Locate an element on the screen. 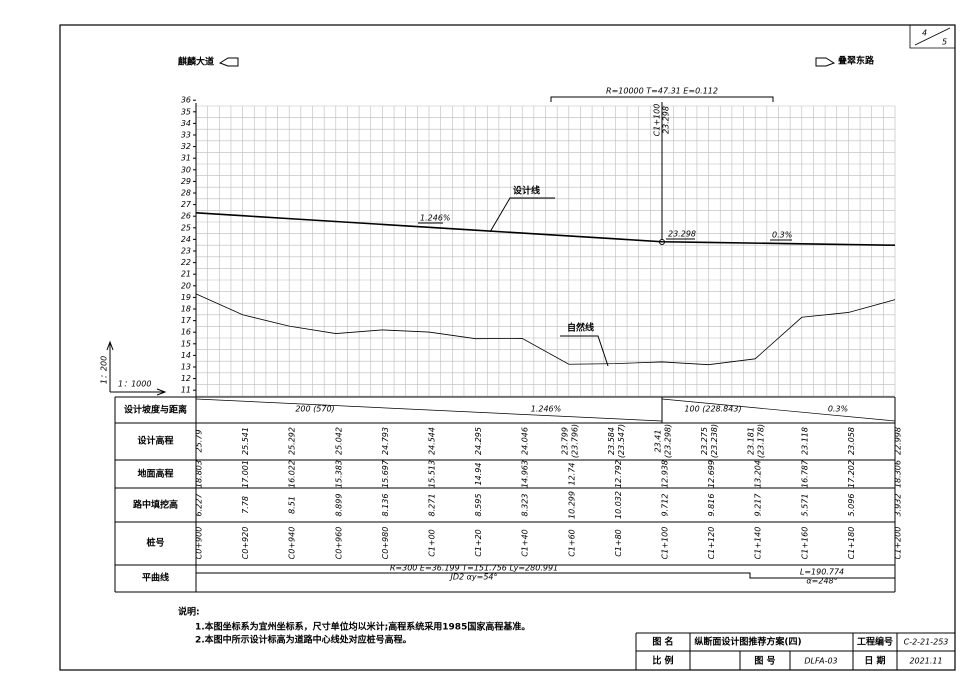 The image size is (980, 693). ground-elevation: 14.94 is located at coordinates (478, 474).